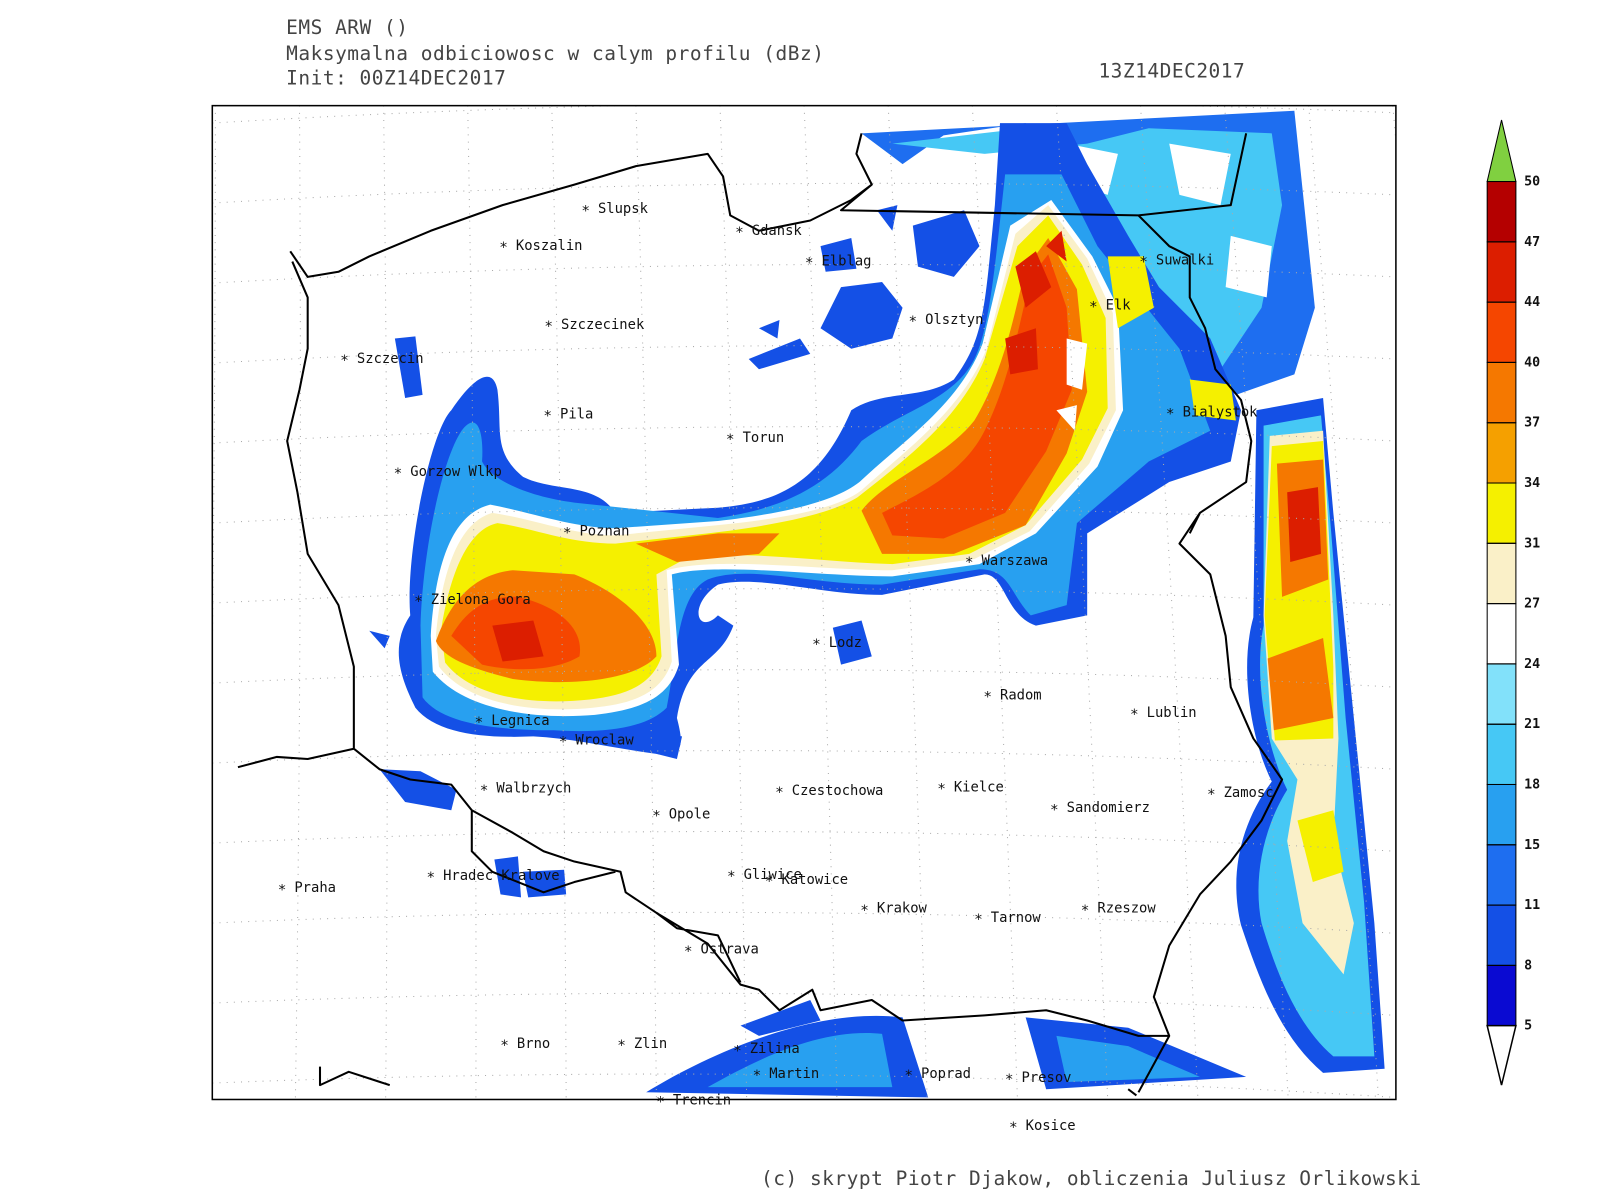 This screenshot has height=1200, width=1600. Describe the element at coordinates (773, 875) in the screenshot. I see `city-label: Gliwice` at that location.